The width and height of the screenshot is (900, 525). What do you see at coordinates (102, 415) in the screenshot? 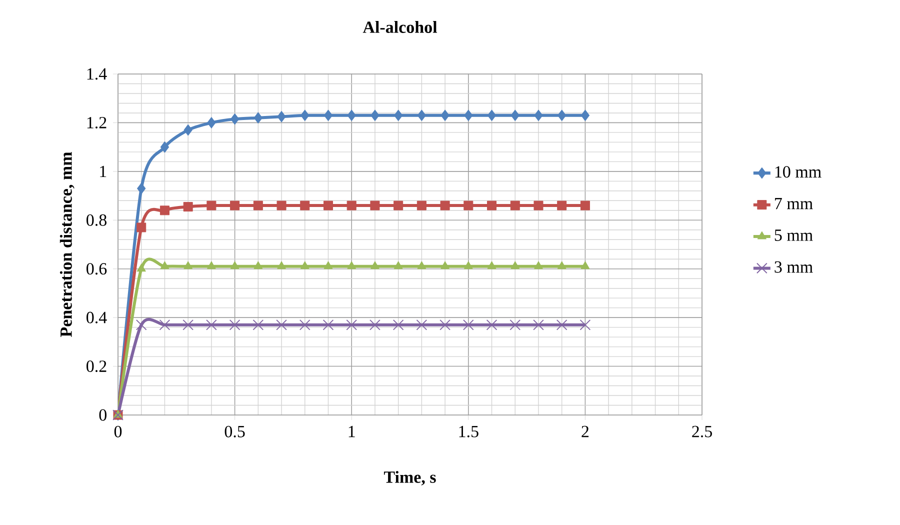
I see `y-tick-label: 0` at bounding box center [102, 415].